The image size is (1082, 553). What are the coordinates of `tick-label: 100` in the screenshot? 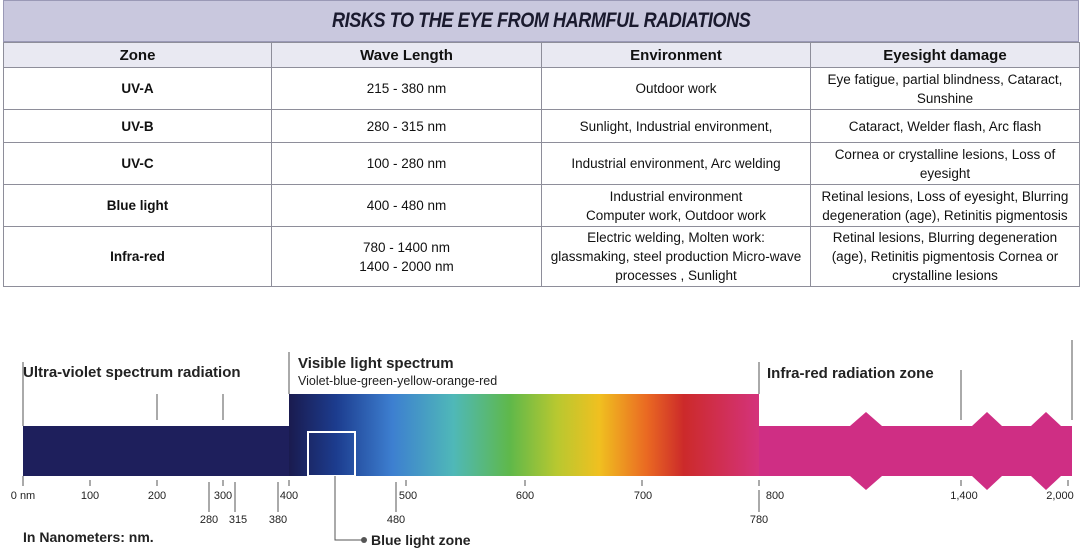 It's located at (90, 496).